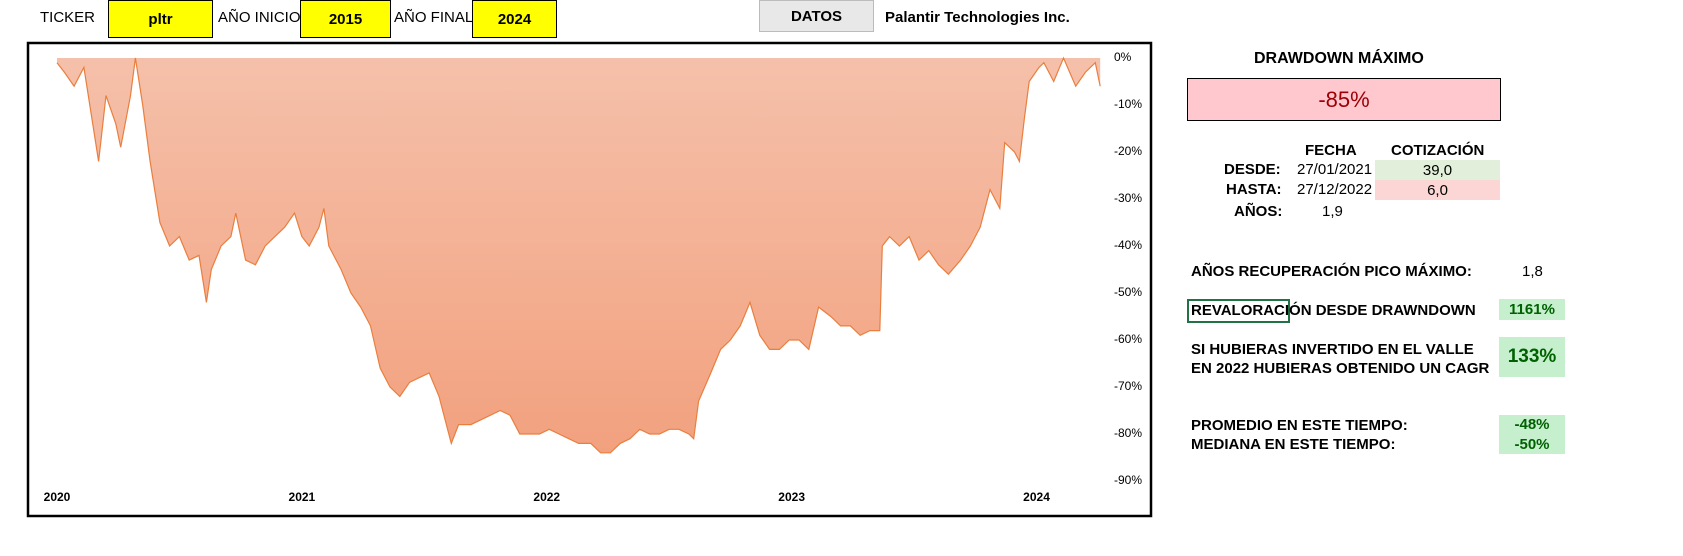  What do you see at coordinates (1532, 424) in the screenshot?
I see `value: -48%` at bounding box center [1532, 424].